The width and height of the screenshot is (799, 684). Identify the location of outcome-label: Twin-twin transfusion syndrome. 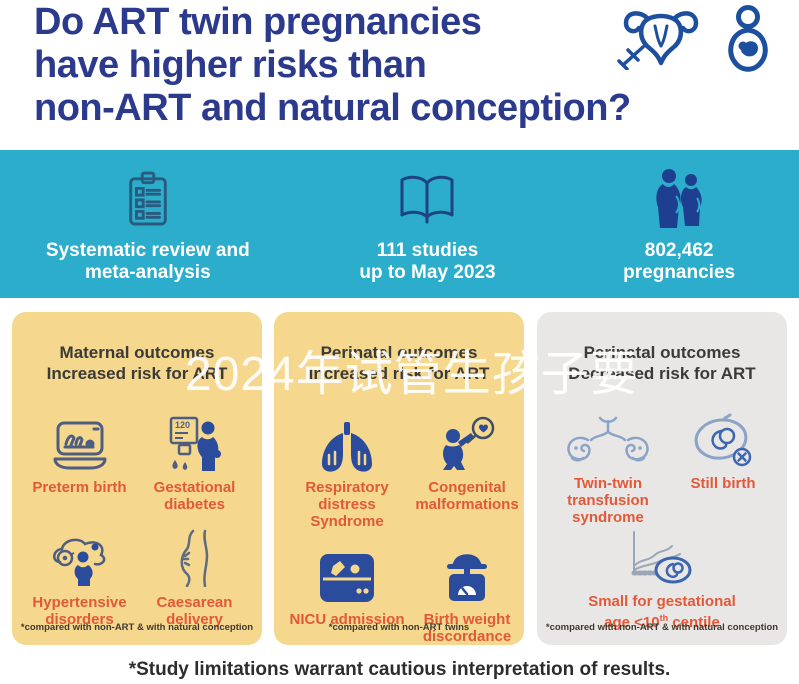
(608, 500).